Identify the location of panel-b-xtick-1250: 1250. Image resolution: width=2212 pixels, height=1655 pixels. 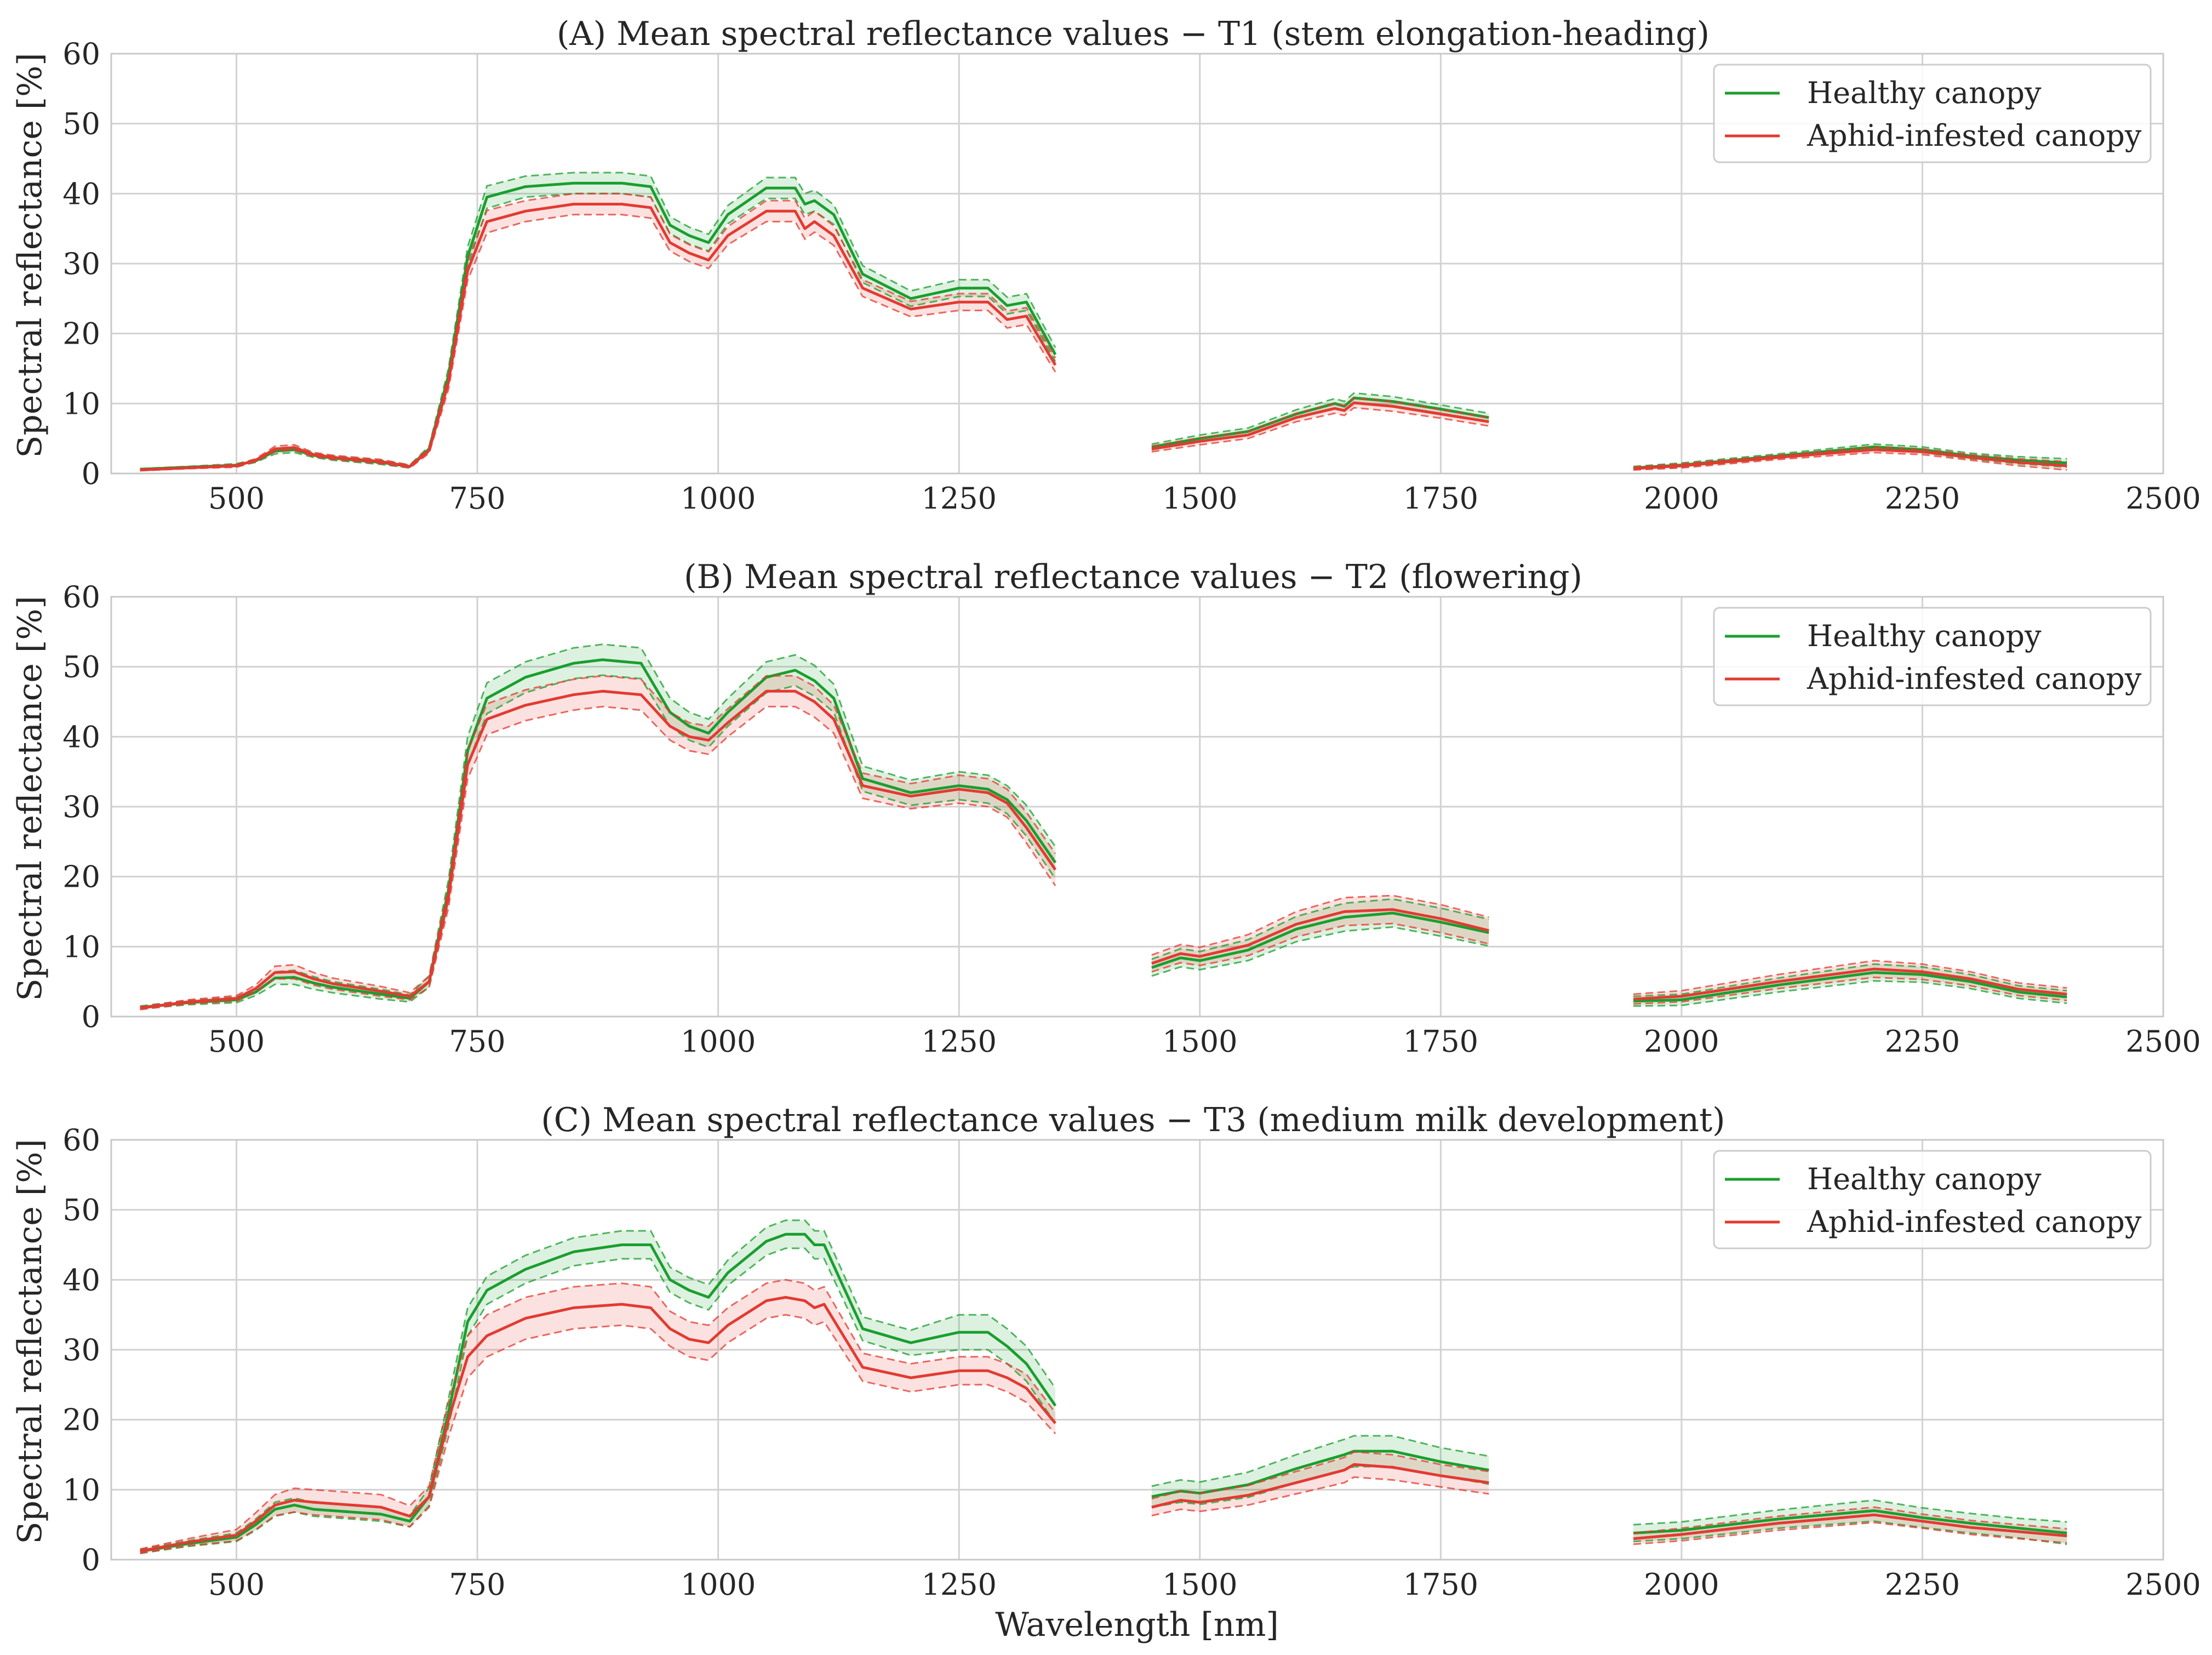
(960, 1041).